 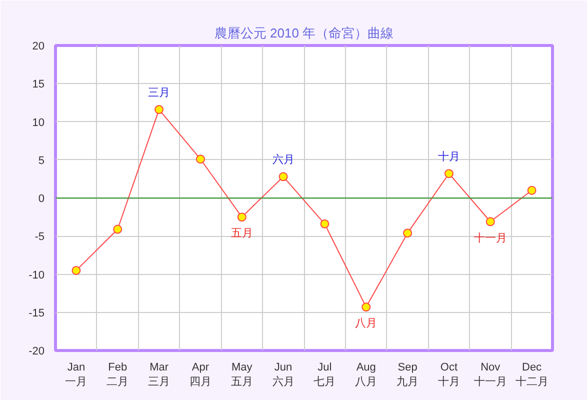 What do you see at coordinates (449, 375) in the screenshot?
I see `x-tick-label: Oct 十月` at bounding box center [449, 375].